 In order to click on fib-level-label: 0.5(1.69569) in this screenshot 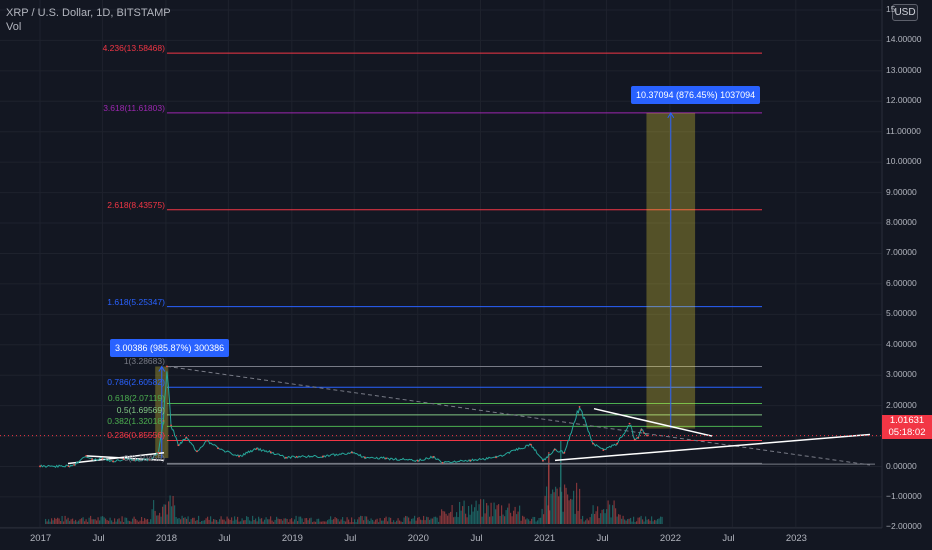, I will do `click(140, 409)`.